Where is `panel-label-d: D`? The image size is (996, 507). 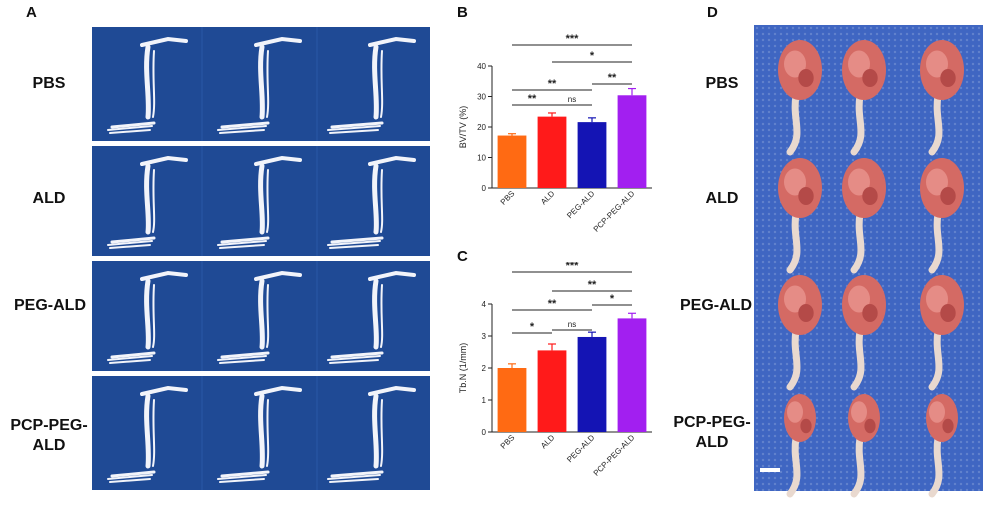
panel-label-d: D is located at coordinates (712, 12).